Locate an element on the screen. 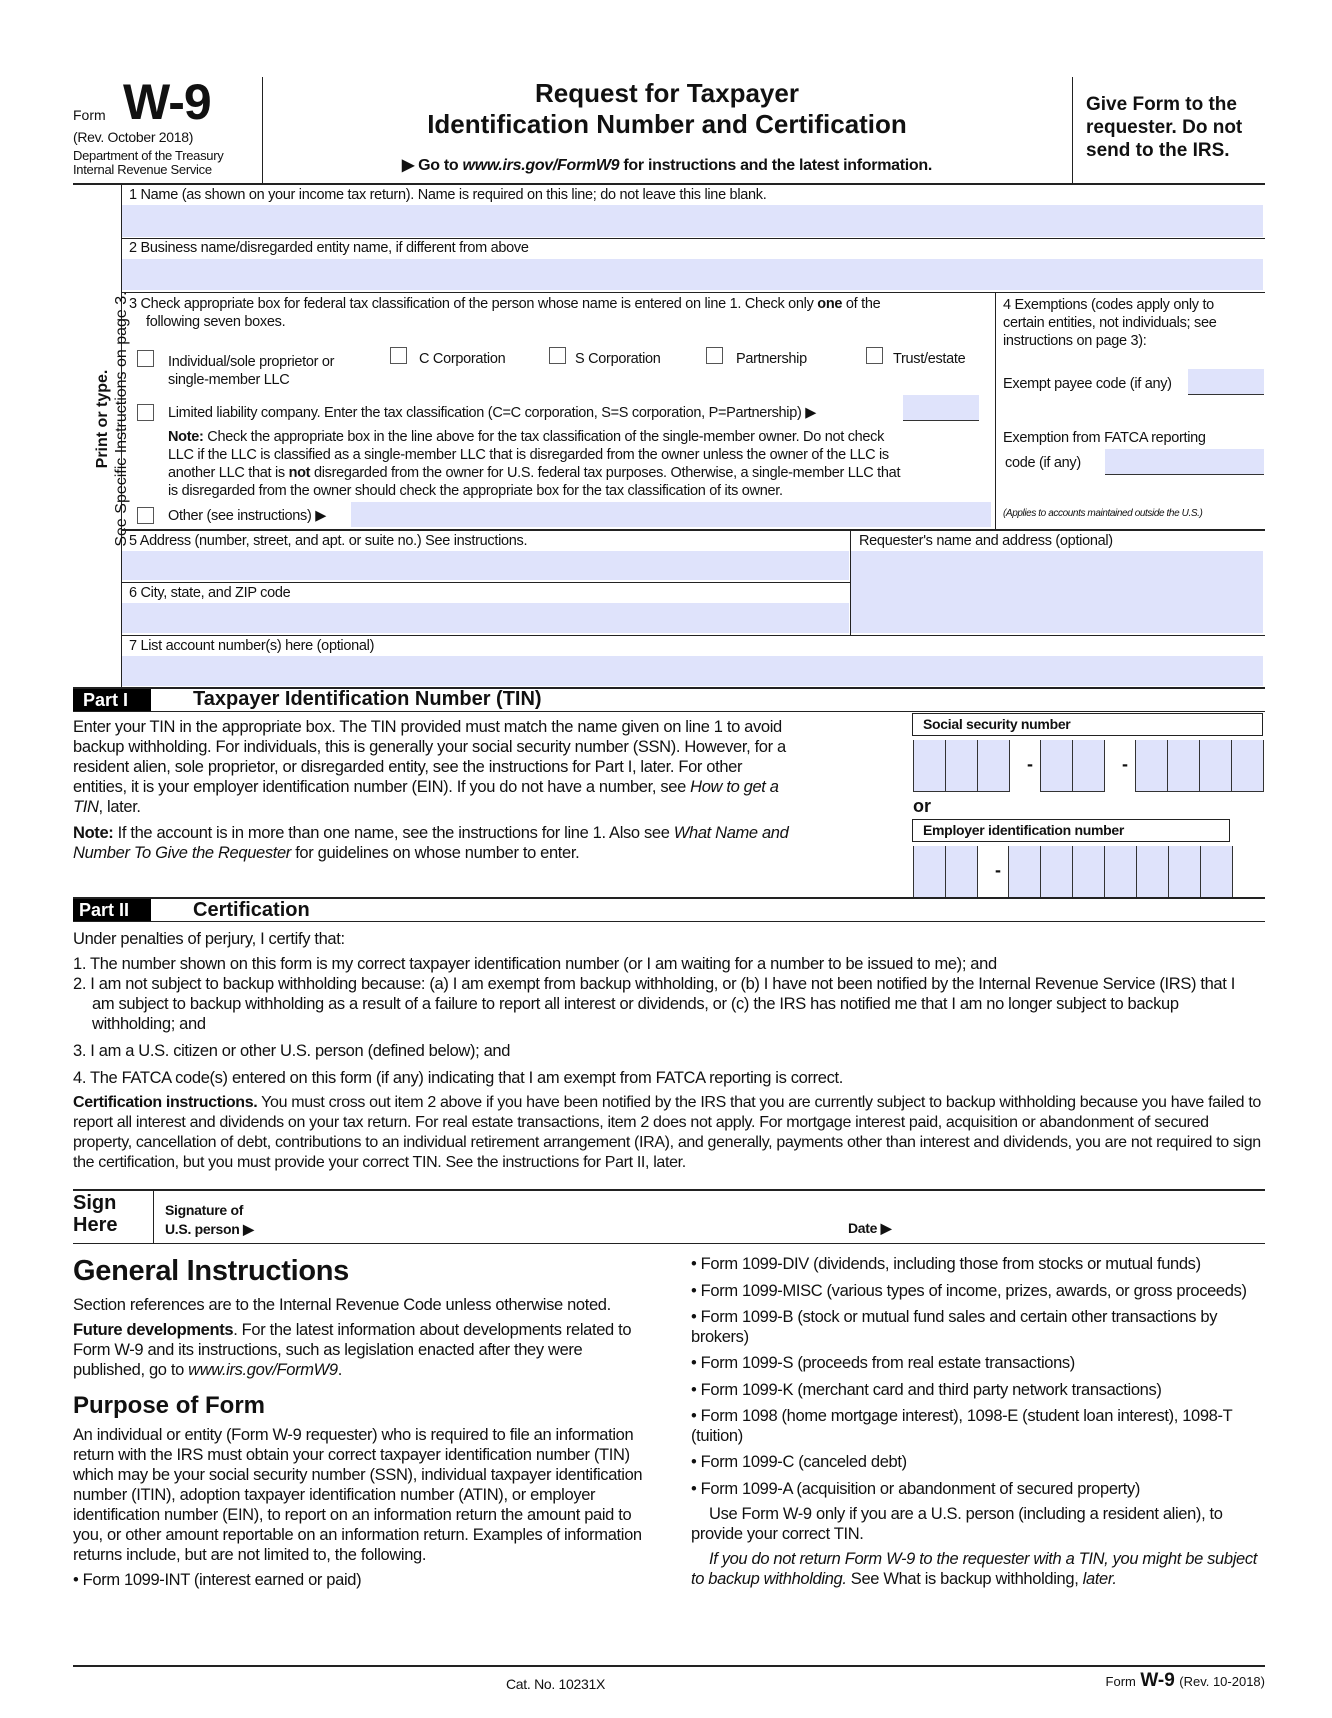  catalog-number: Cat. No. 10231X is located at coordinates (556, 1684).